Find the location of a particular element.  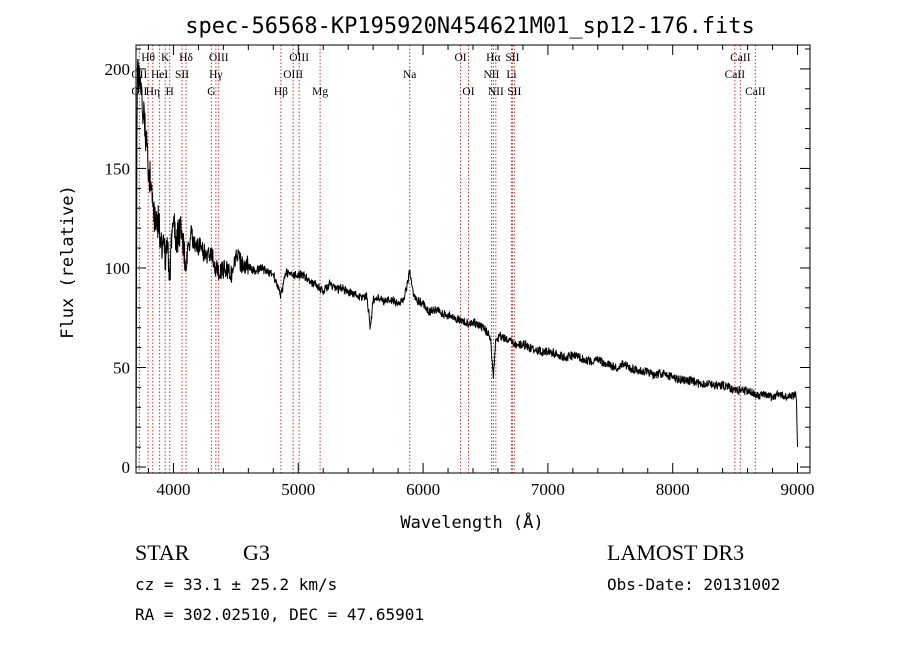

x-tick-label: 6000 is located at coordinates (423, 489).